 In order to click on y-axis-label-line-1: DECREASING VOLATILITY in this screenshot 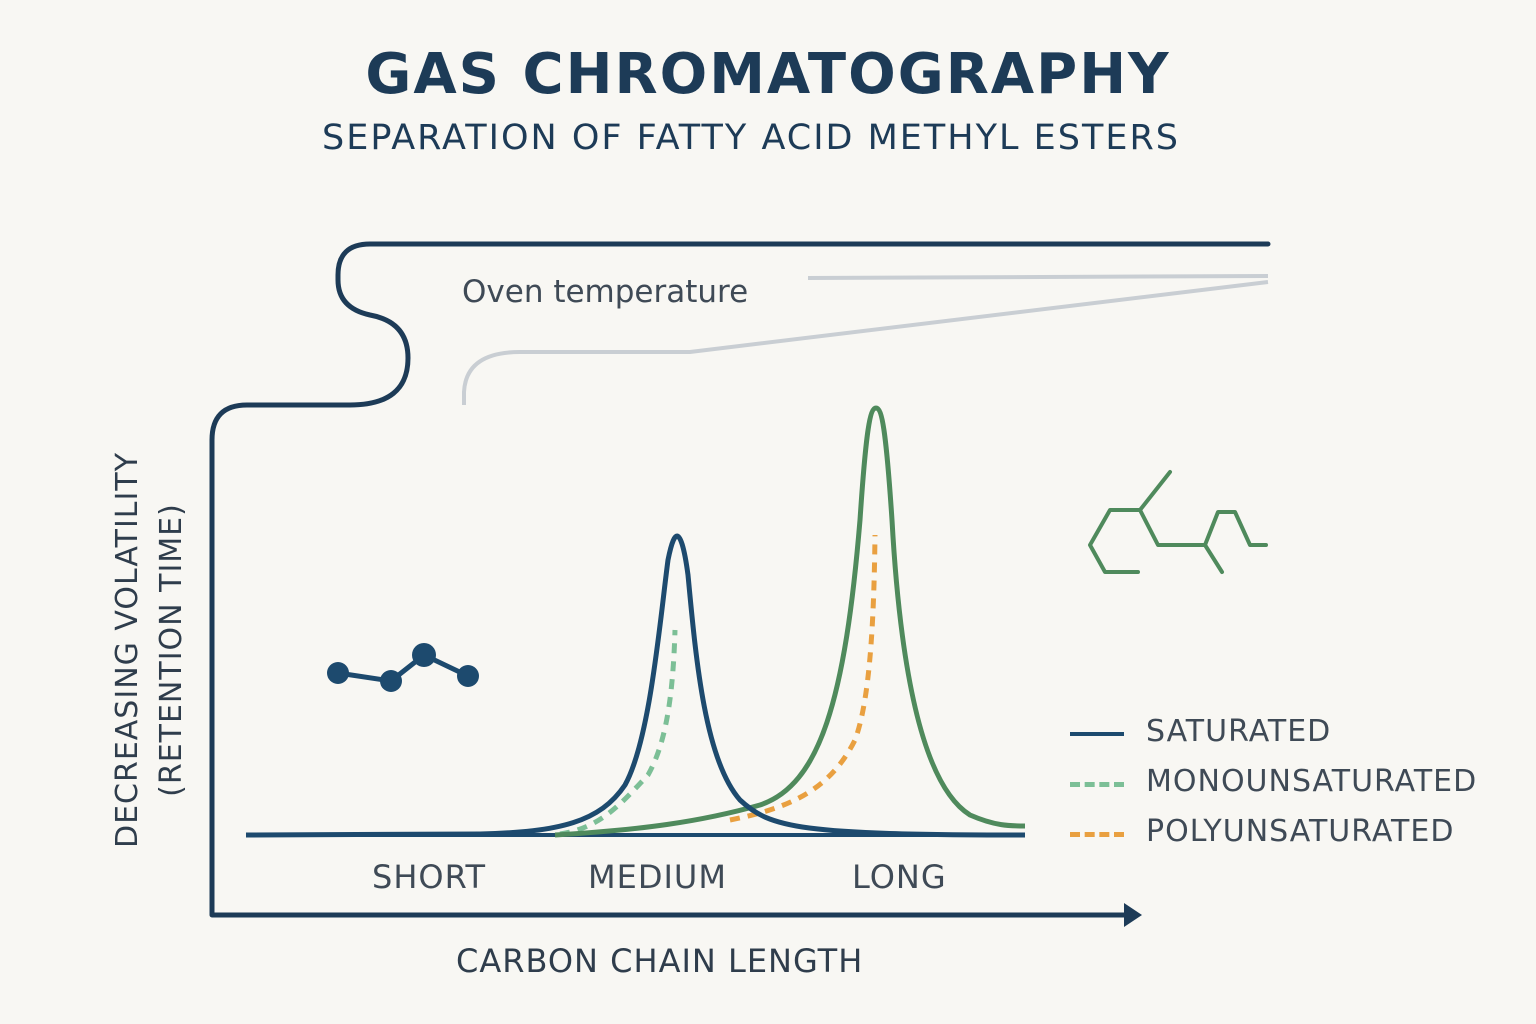, I will do `click(127, 650)`.